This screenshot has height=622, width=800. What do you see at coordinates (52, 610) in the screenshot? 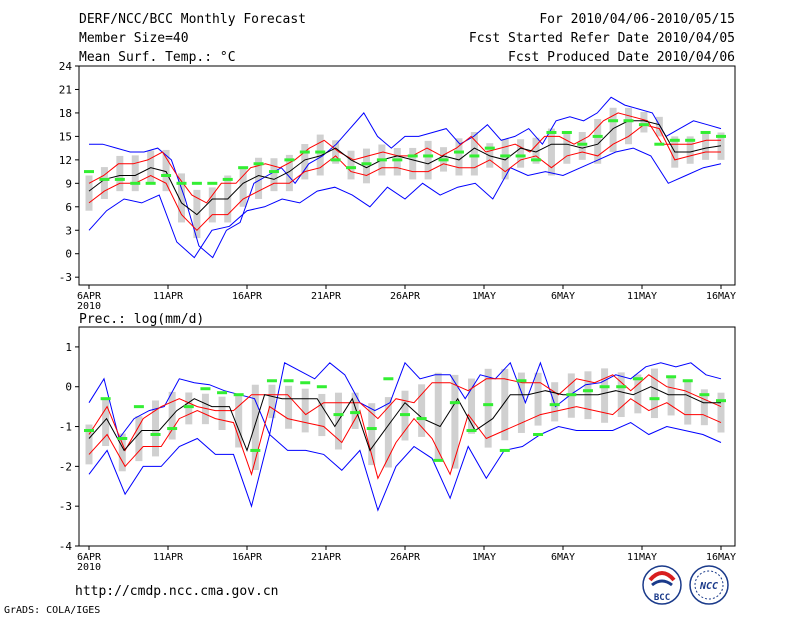
I see `grads-credit: GrADS: COLA/IGES` at bounding box center [52, 610].